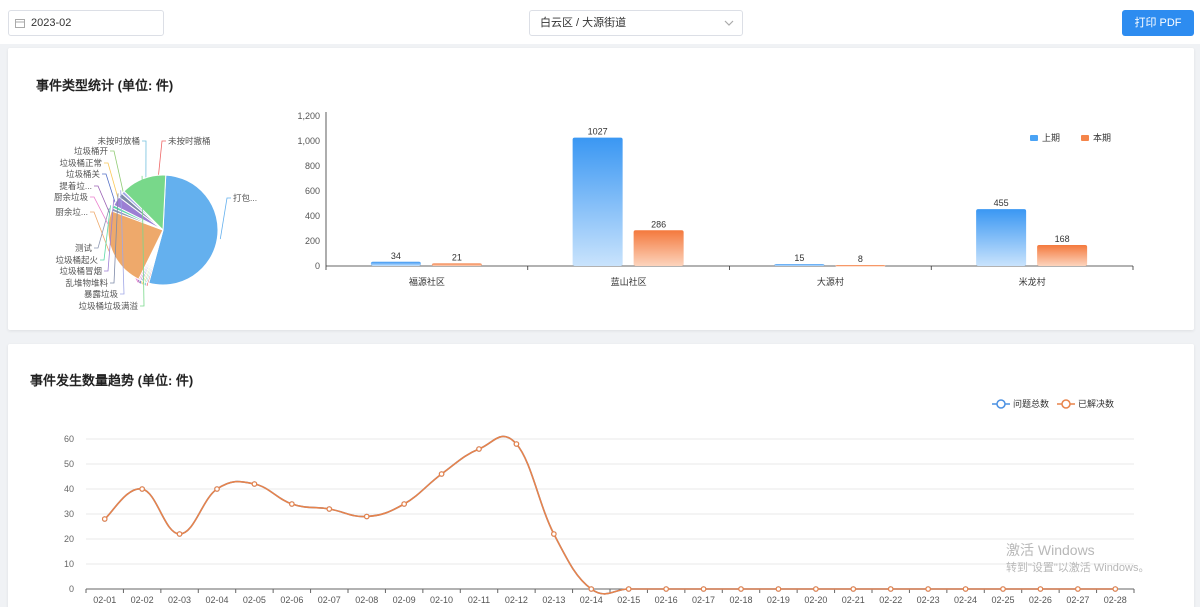 Image resolution: width=1200 pixels, height=607 pixels. I want to click on line-x-tick: 02-12, so click(516, 600).